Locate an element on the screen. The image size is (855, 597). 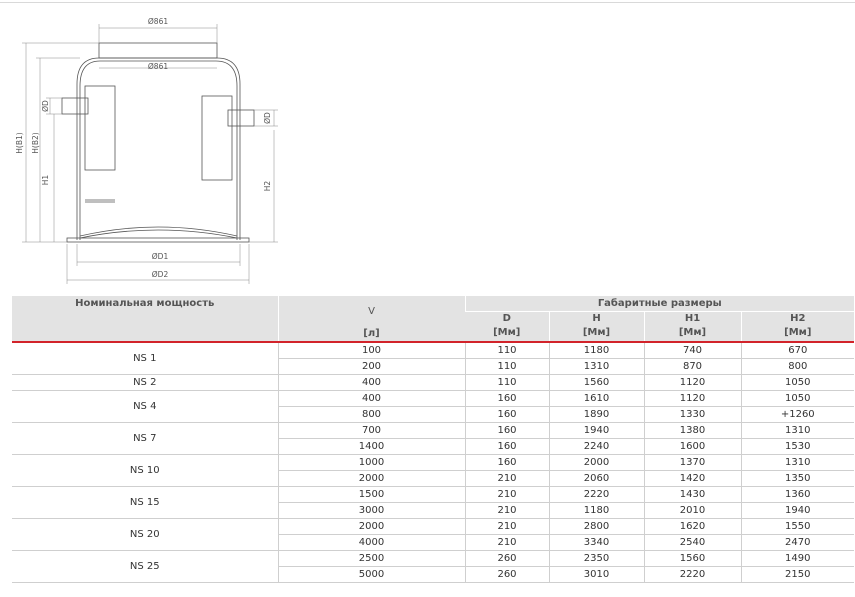
top-diameter-label: Ø861 is located at coordinates (158, 21).